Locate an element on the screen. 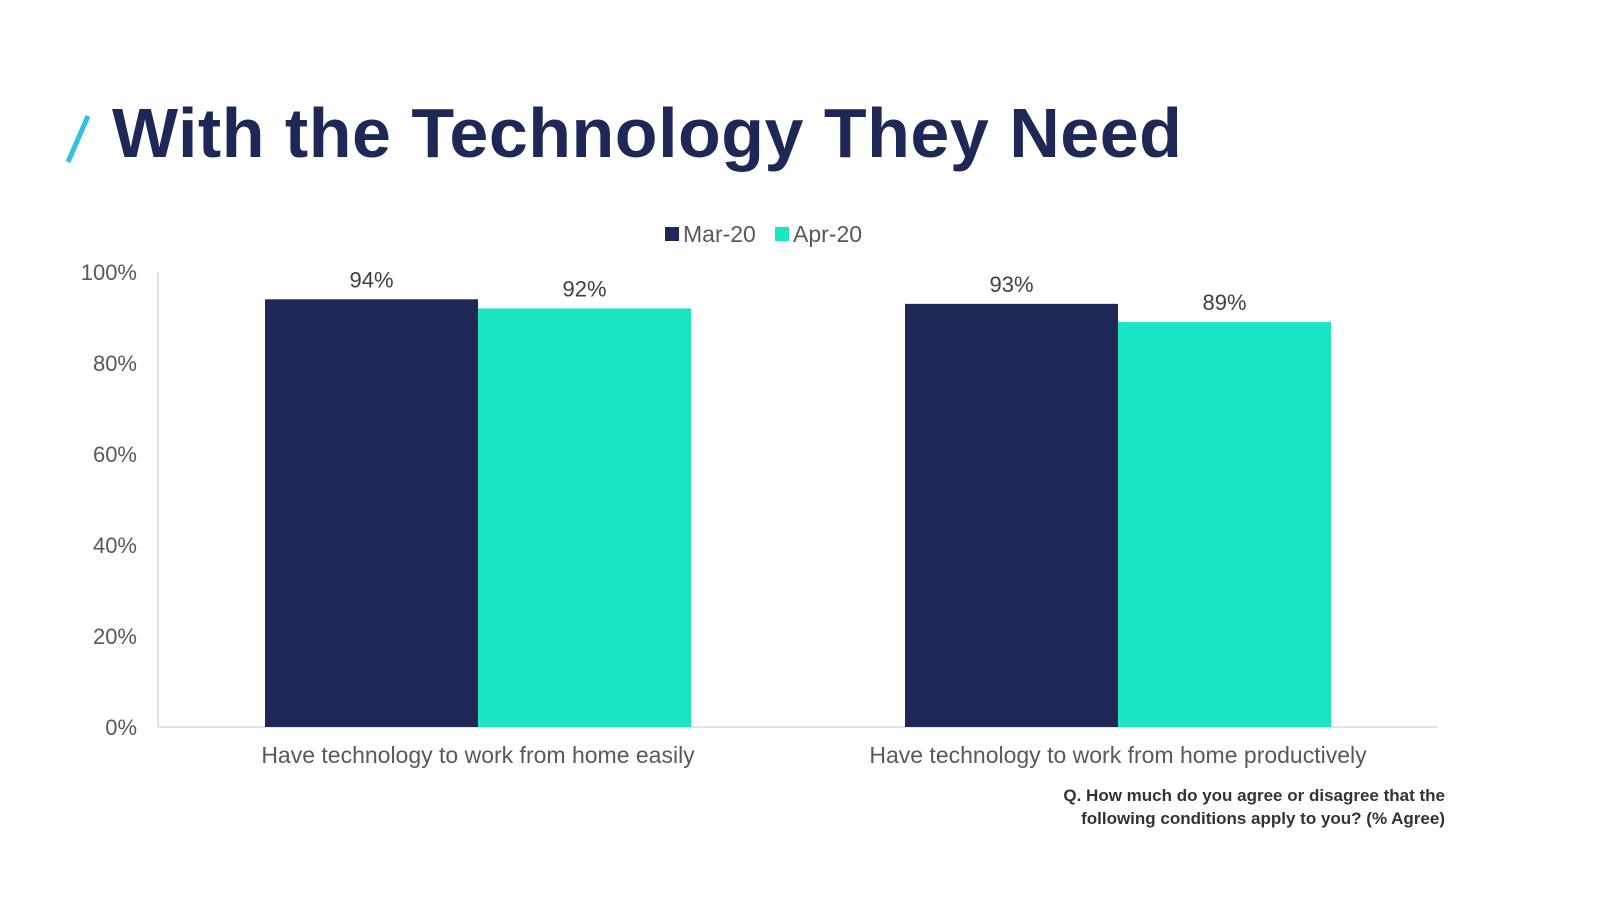 The height and width of the screenshot is (900, 1600). legend-label: Apr-20 is located at coordinates (827, 234).